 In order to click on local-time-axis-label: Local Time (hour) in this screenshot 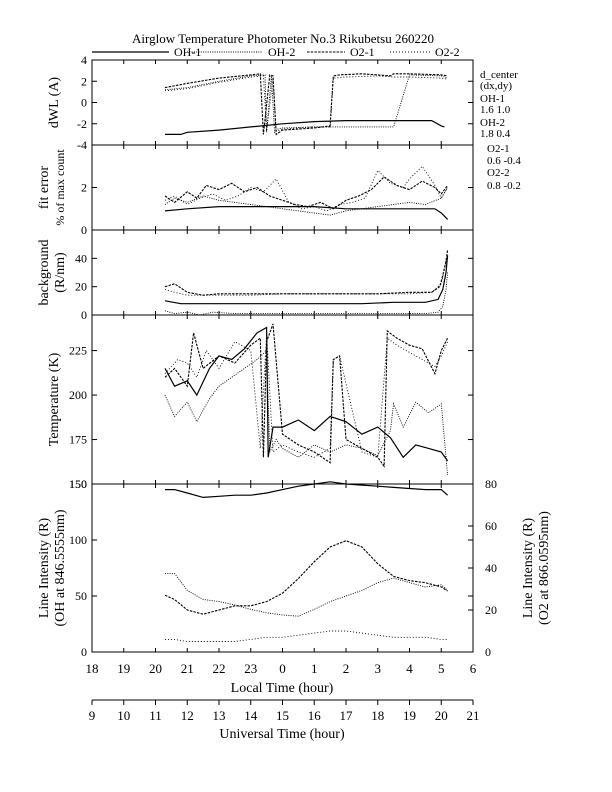, I will do `click(282, 688)`.